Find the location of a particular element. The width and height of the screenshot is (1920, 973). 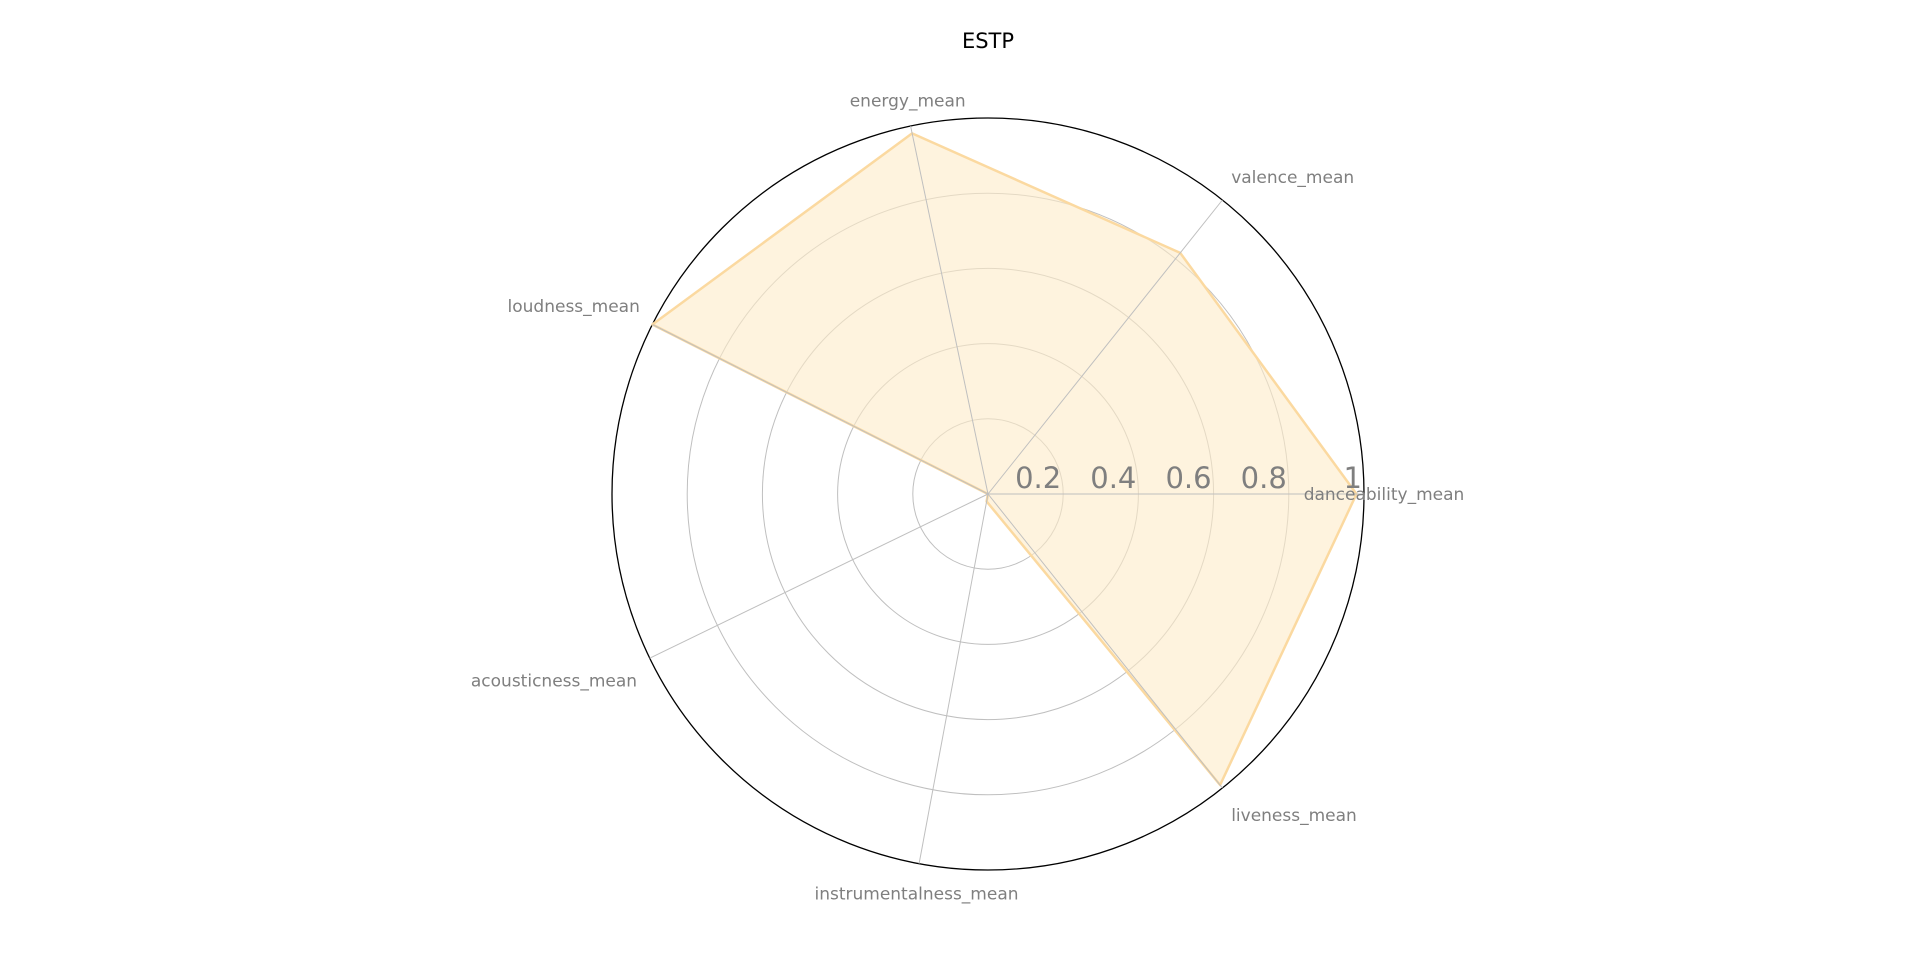

tick-label-layer: 0.2 0.4 0.6 0.8 1 is located at coordinates (1188, 478).